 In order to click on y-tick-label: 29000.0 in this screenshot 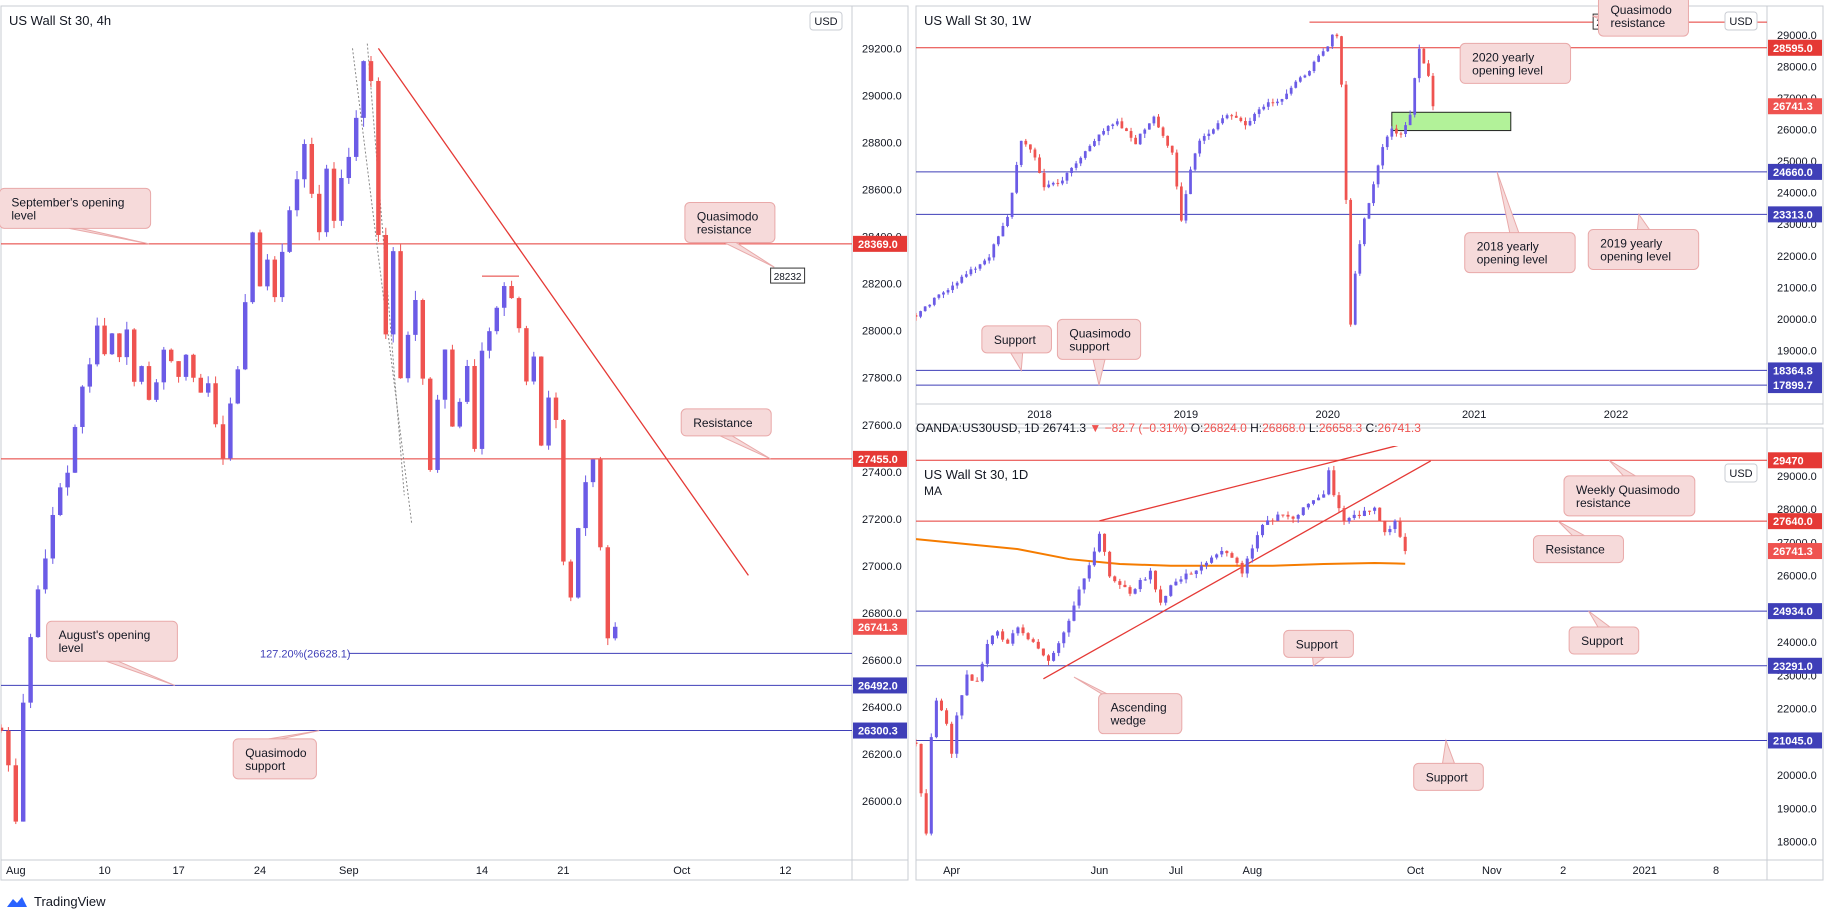, I will do `click(1797, 36)`.